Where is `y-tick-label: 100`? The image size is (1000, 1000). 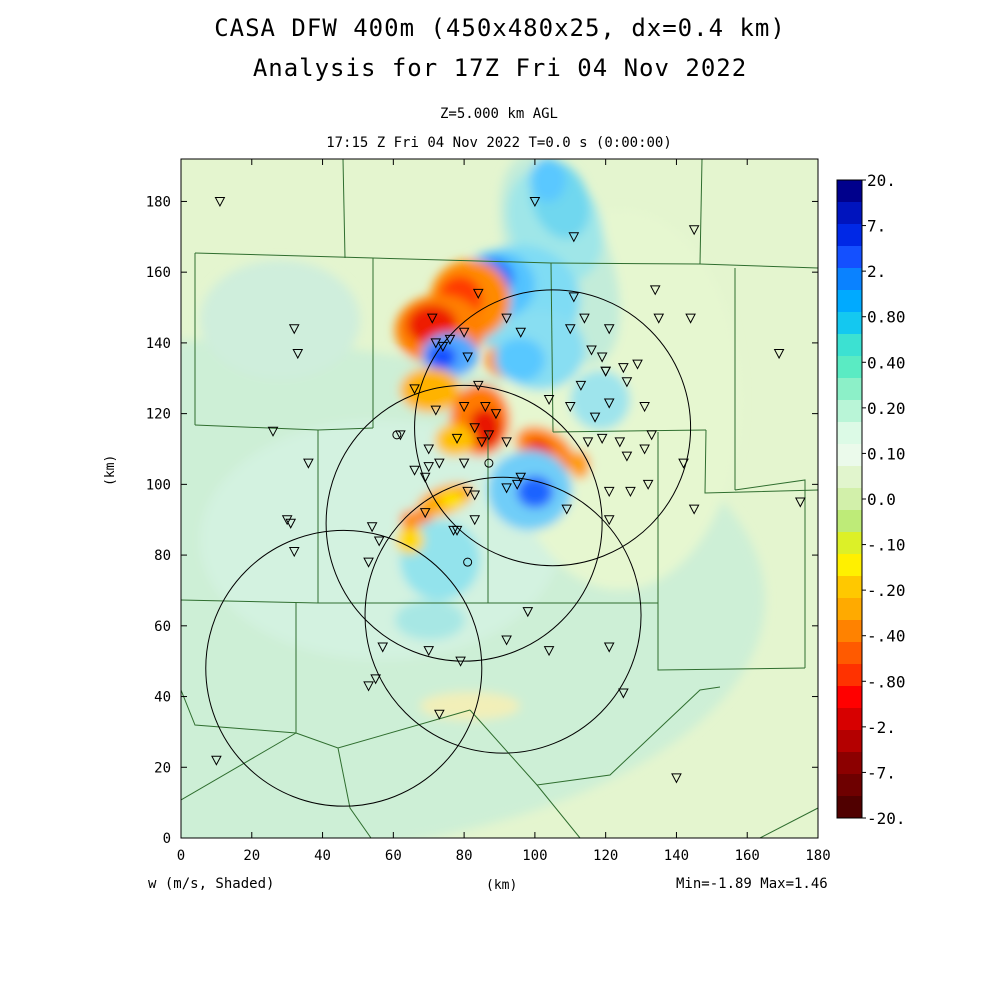
y-tick-label: 100 is located at coordinates (158, 485).